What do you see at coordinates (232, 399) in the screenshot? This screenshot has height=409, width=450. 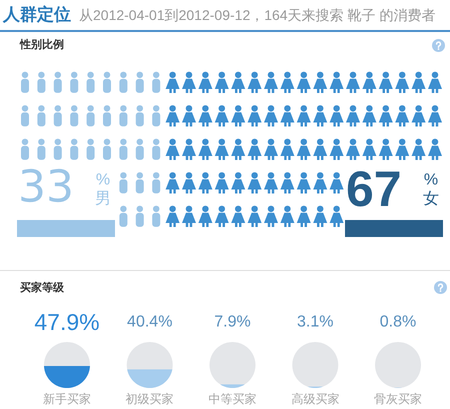 I see `category-label: 中等买家` at bounding box center [232, 399].